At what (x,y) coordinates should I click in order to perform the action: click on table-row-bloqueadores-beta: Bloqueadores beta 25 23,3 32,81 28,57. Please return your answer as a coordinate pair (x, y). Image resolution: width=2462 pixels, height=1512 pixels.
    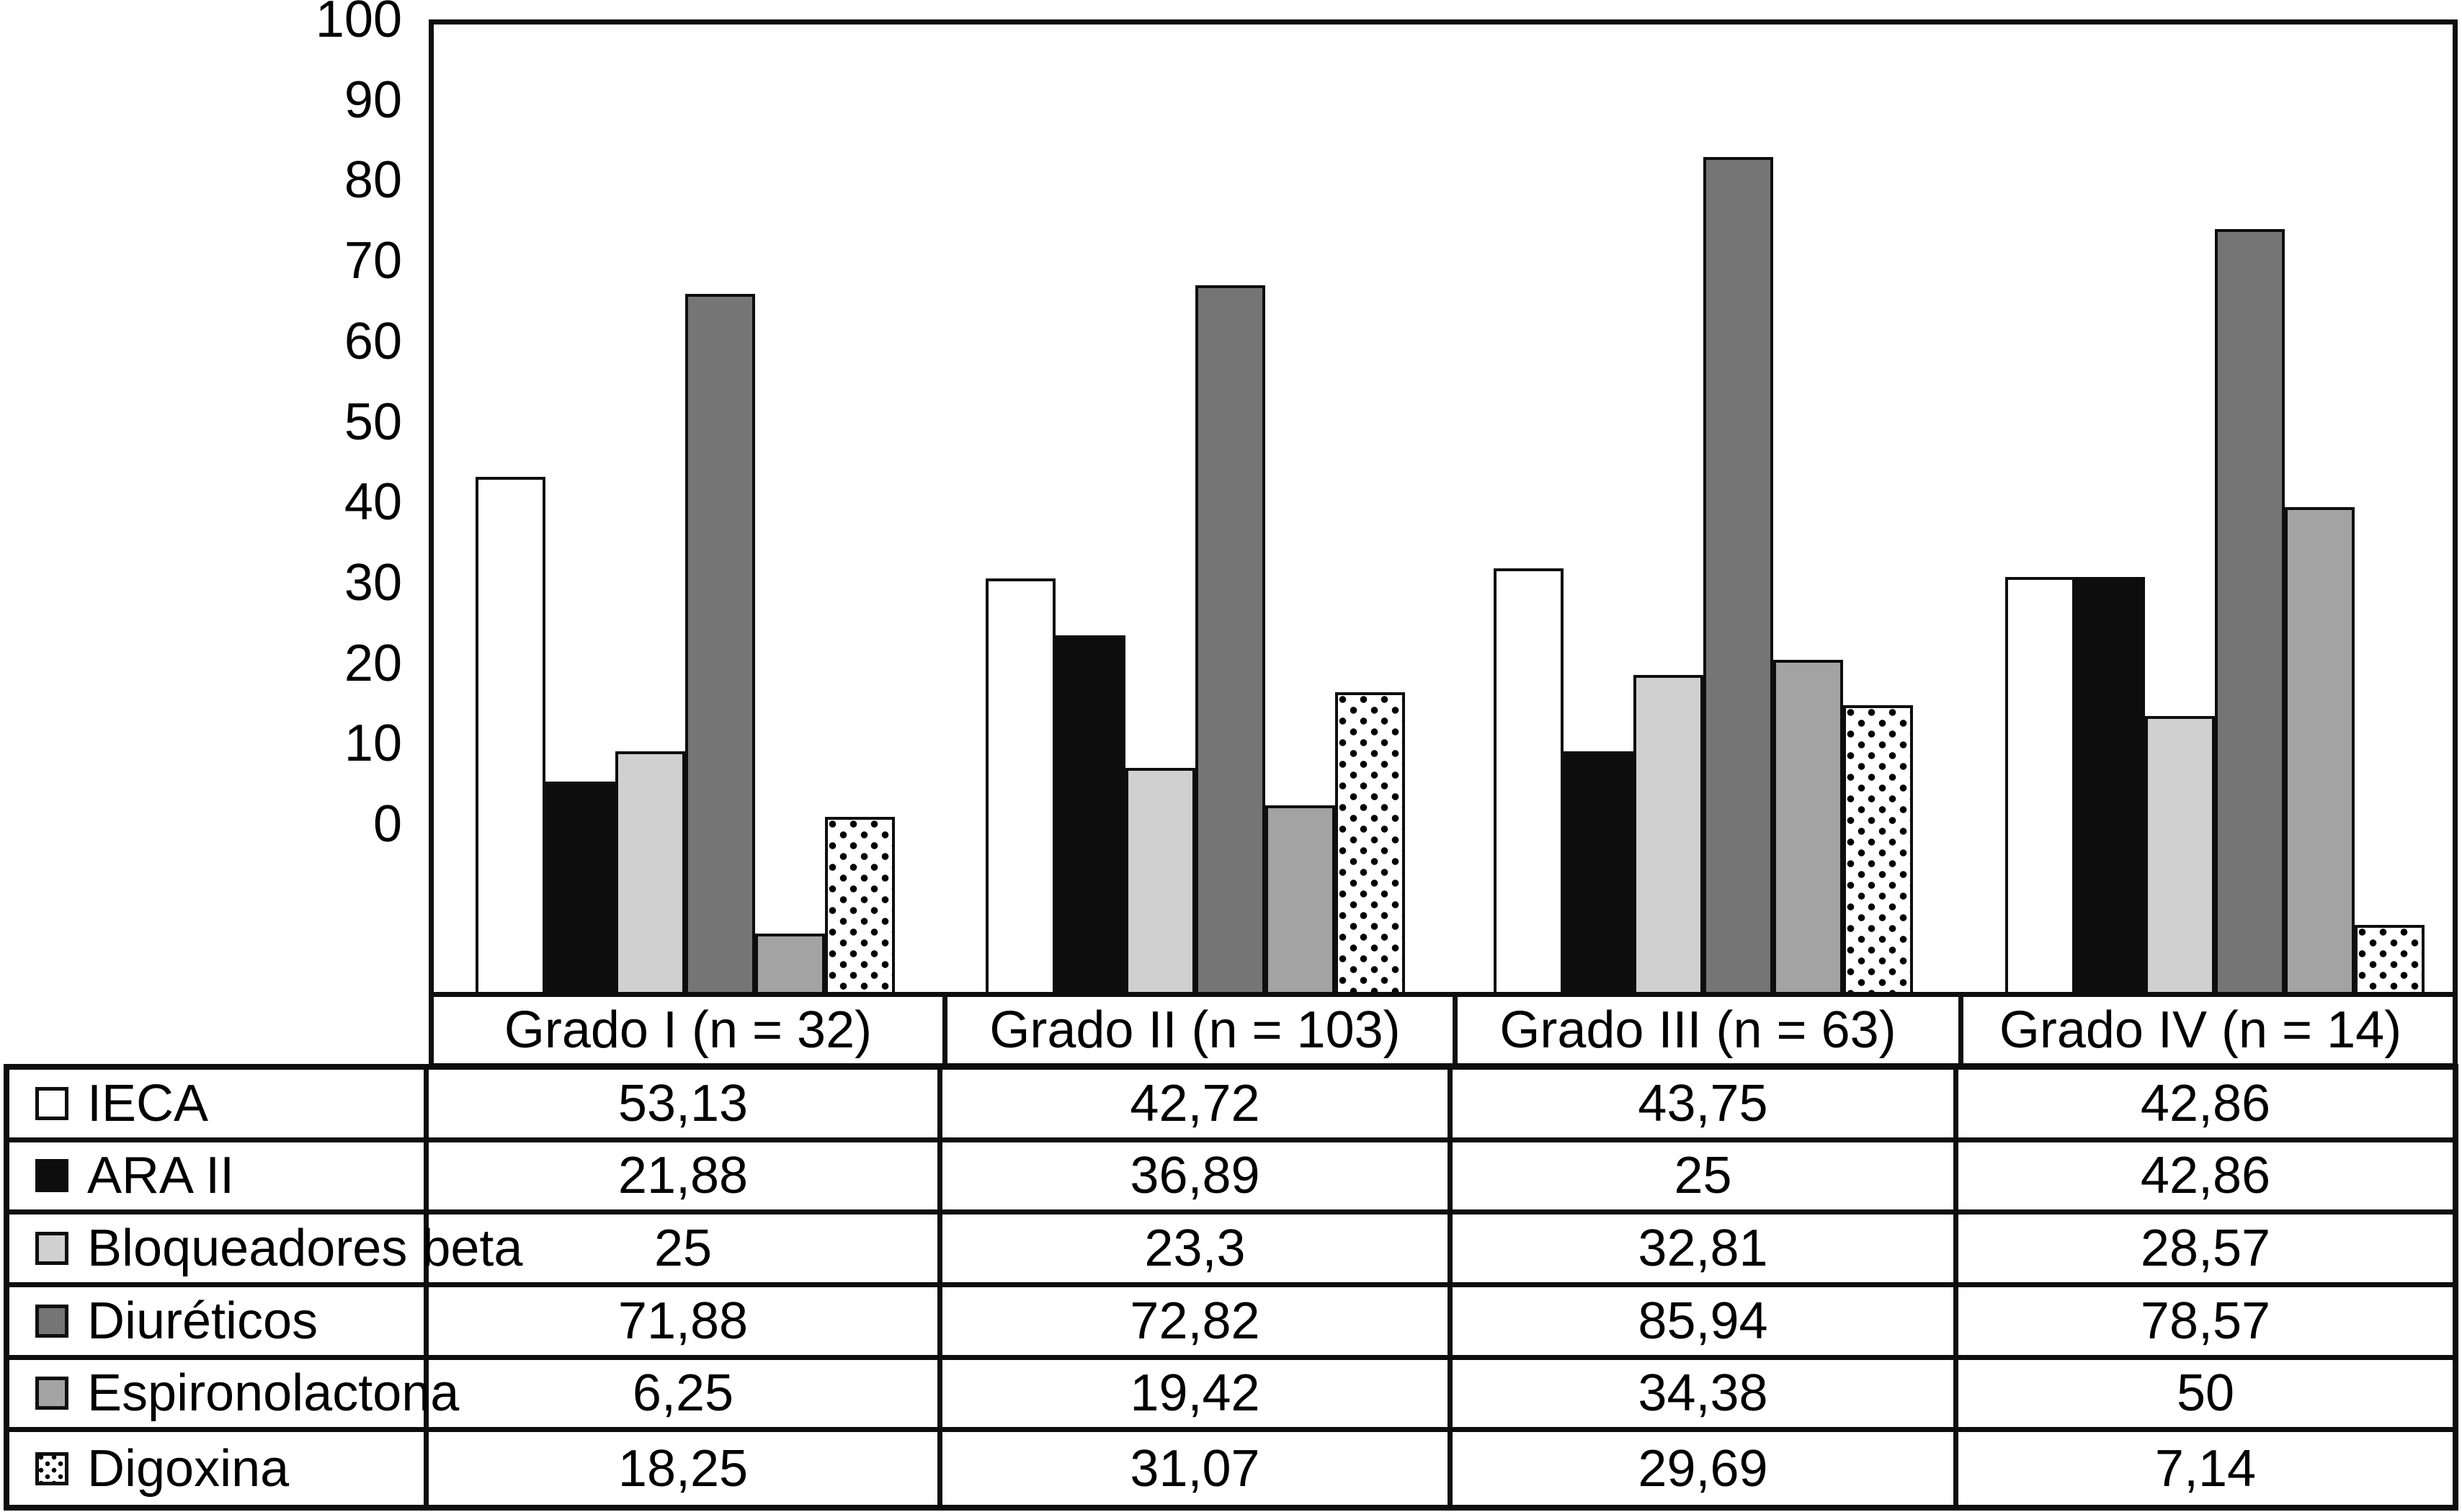
    Looking at the image, I should click on (1231, 1250).